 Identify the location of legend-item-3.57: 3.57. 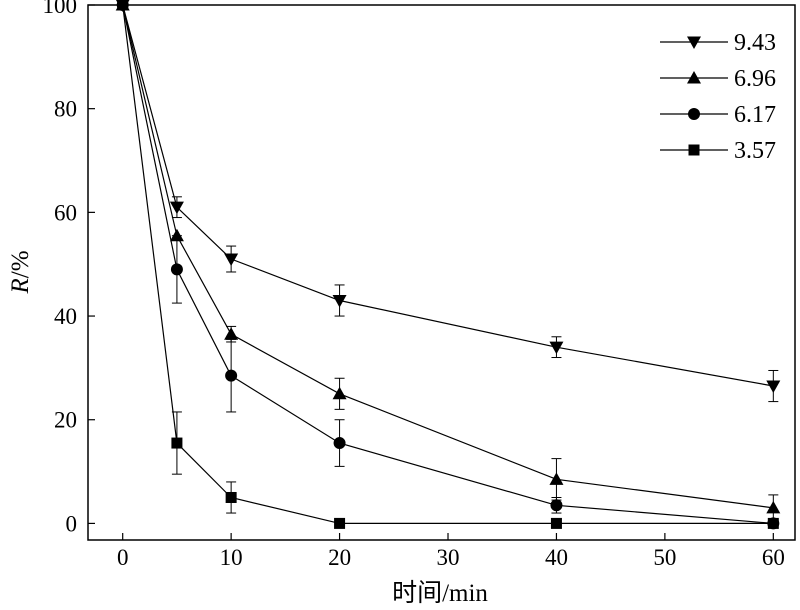
(718, 151).